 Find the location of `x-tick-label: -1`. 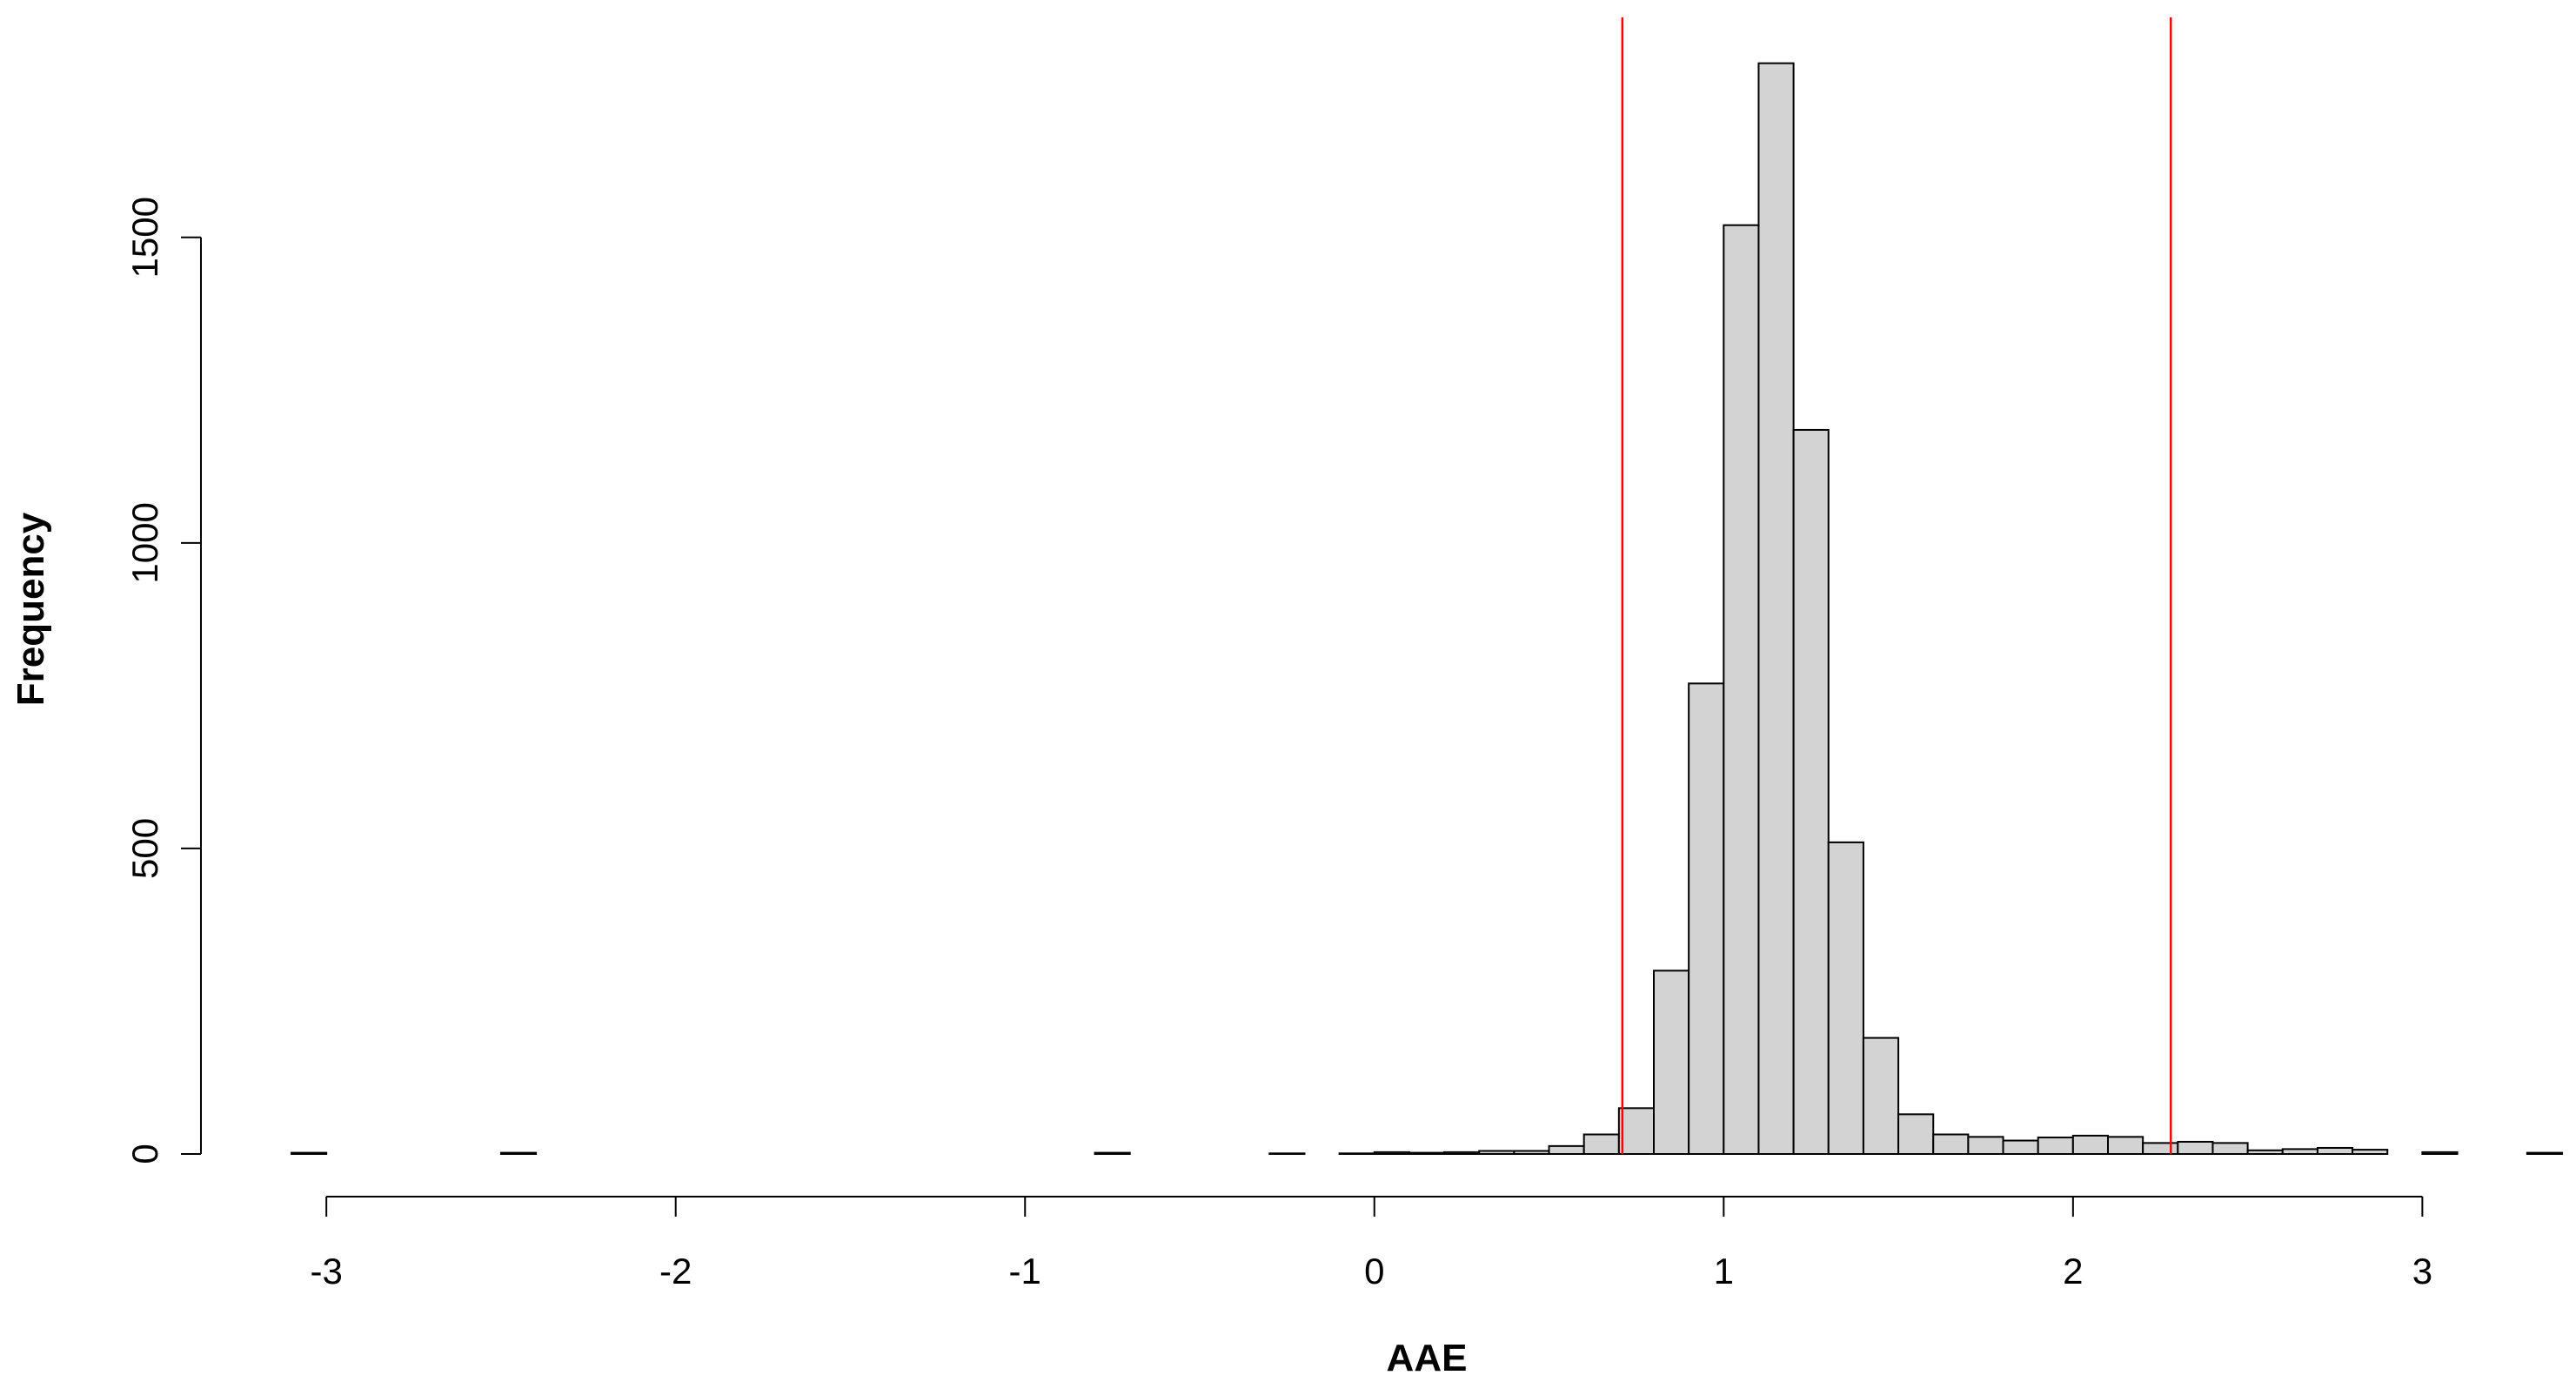

x-tick-label: -1 is located at coordinates (1025, 1271).